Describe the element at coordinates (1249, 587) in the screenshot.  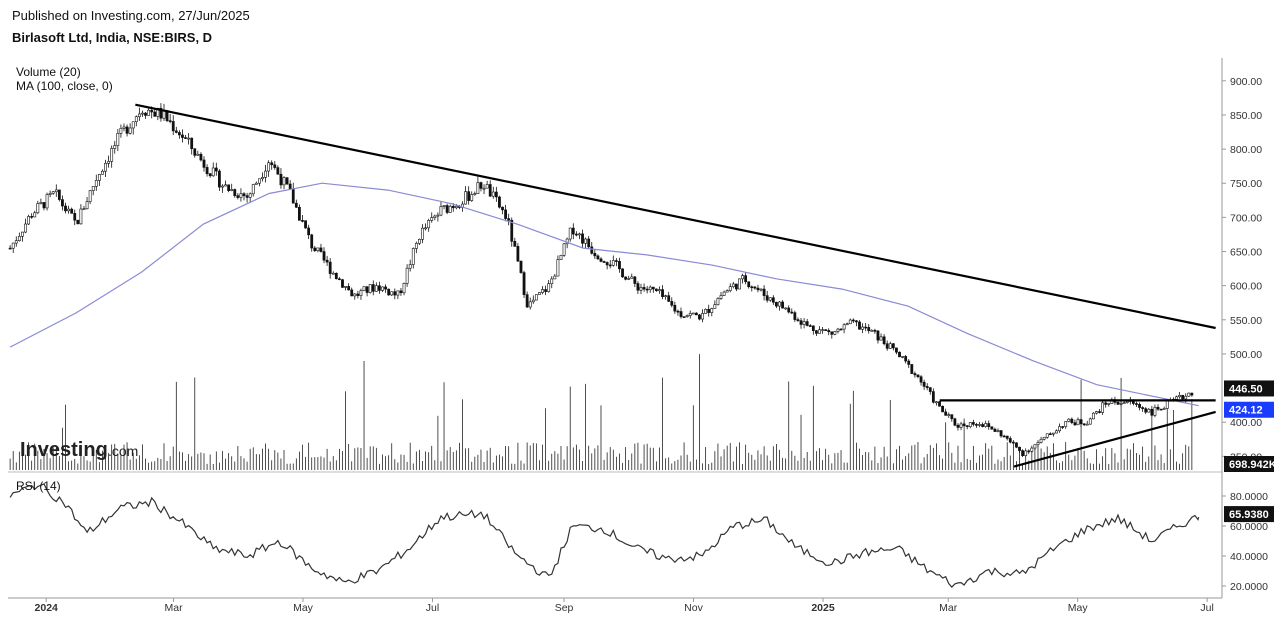
I see `rsi-tick-label: 20.0000` at that location.